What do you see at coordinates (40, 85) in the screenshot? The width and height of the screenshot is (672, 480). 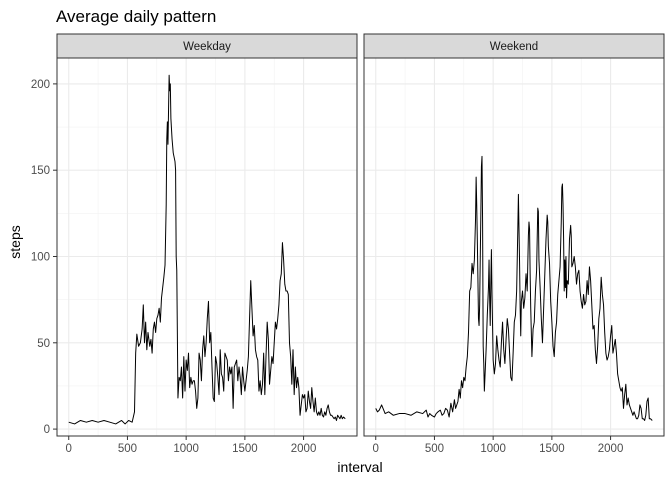 I see `y-tick-label: 200` at bounding box center [40, 85].